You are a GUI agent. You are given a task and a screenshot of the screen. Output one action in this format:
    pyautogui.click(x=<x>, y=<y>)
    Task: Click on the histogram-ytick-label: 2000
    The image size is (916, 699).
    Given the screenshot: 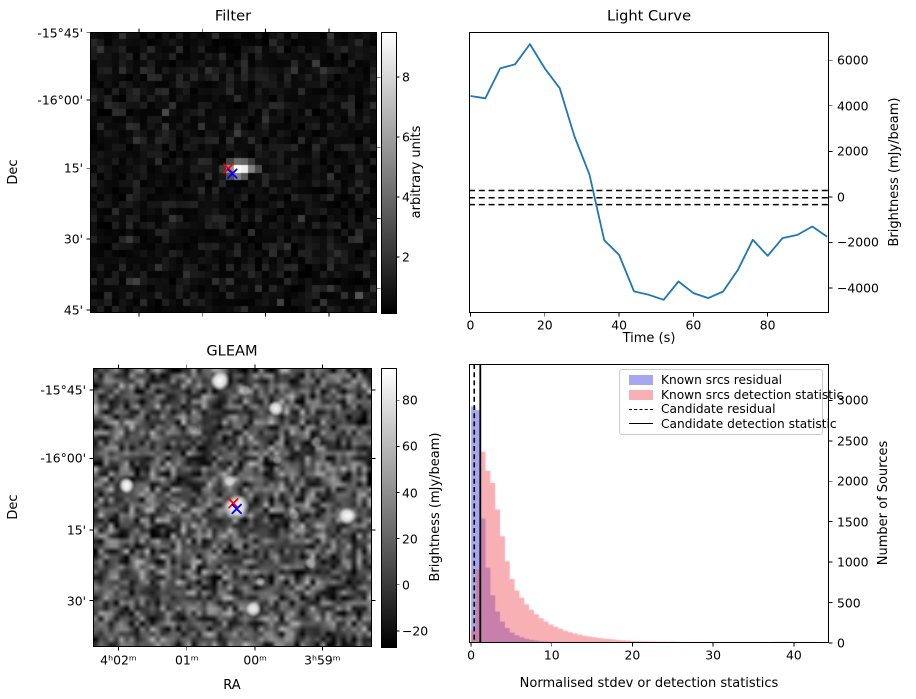 What is the action you would take?
    pyautogui.click(x=853, y=481)
    